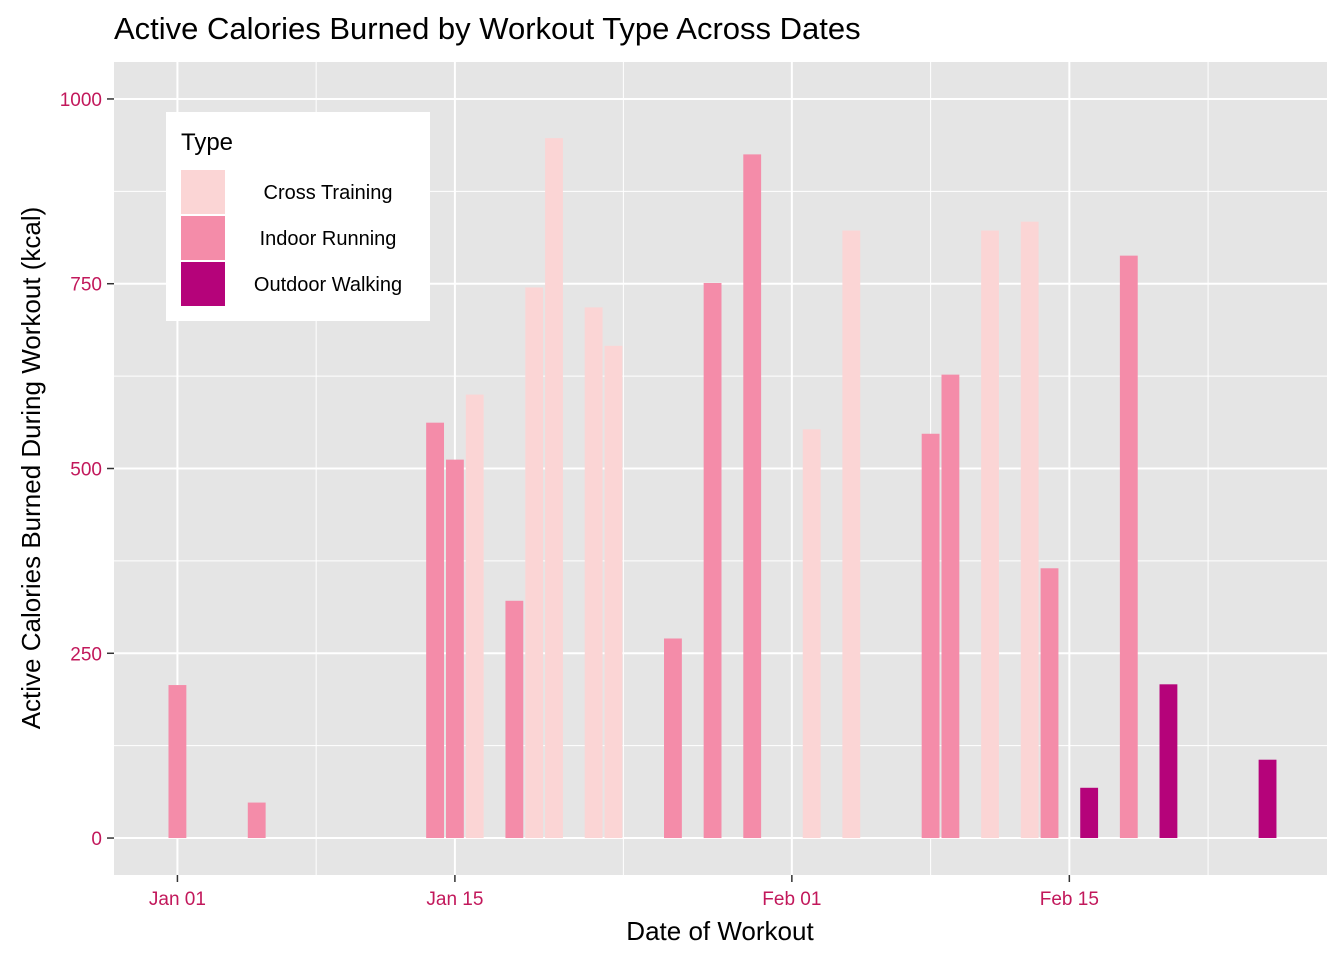 Image resolution: width=1344 pixels, height=960 pixels. Describe the element at coordinates (86, 285) in the screenshot. I see `y-tick-label: 750` at that location.